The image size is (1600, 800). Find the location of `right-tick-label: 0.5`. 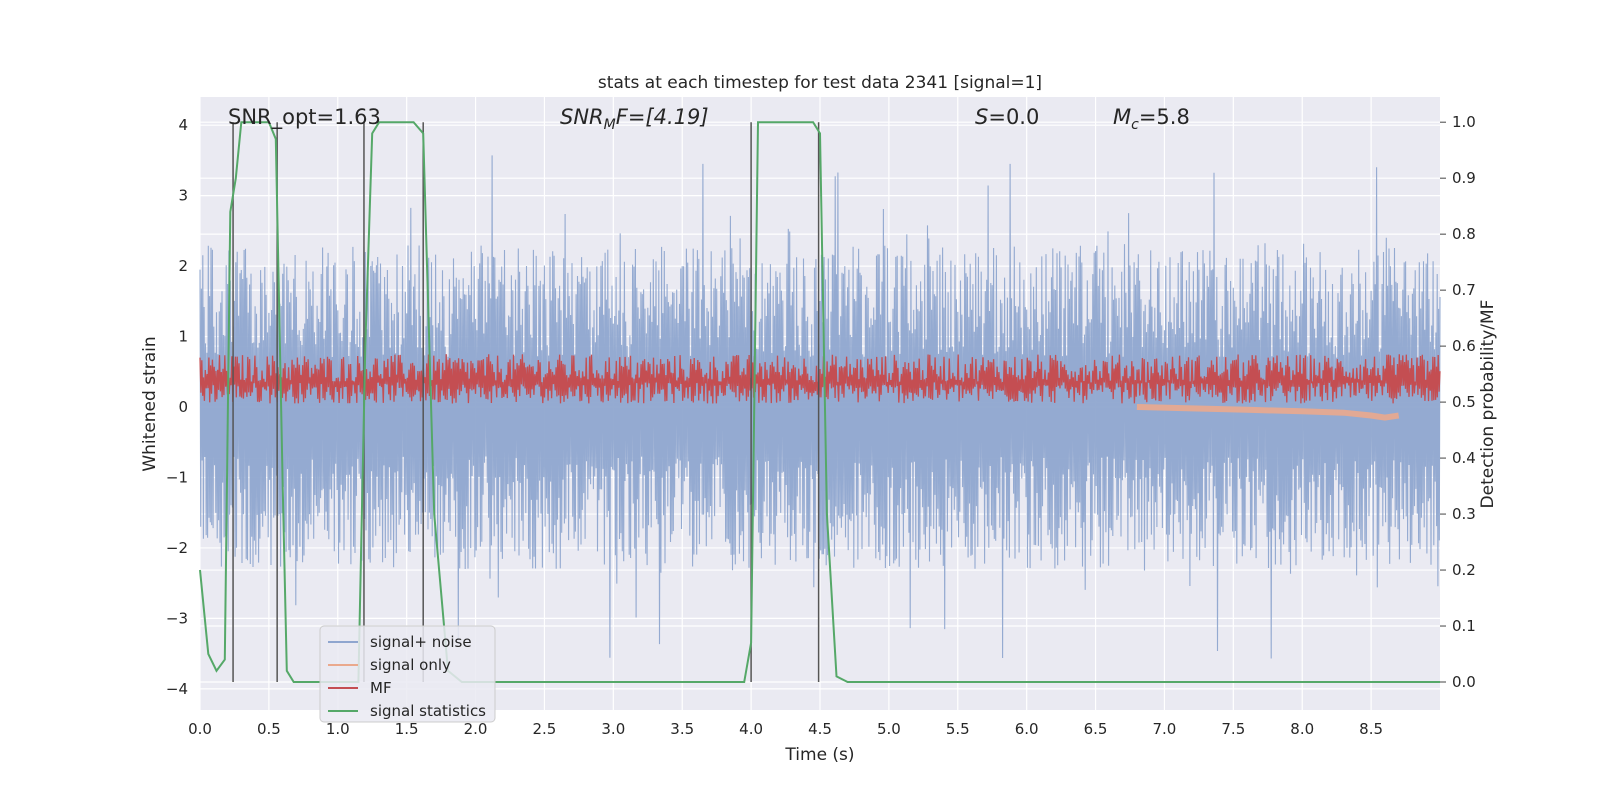

right-tick-label: 0.5 is located at coordinates (1464, 402).